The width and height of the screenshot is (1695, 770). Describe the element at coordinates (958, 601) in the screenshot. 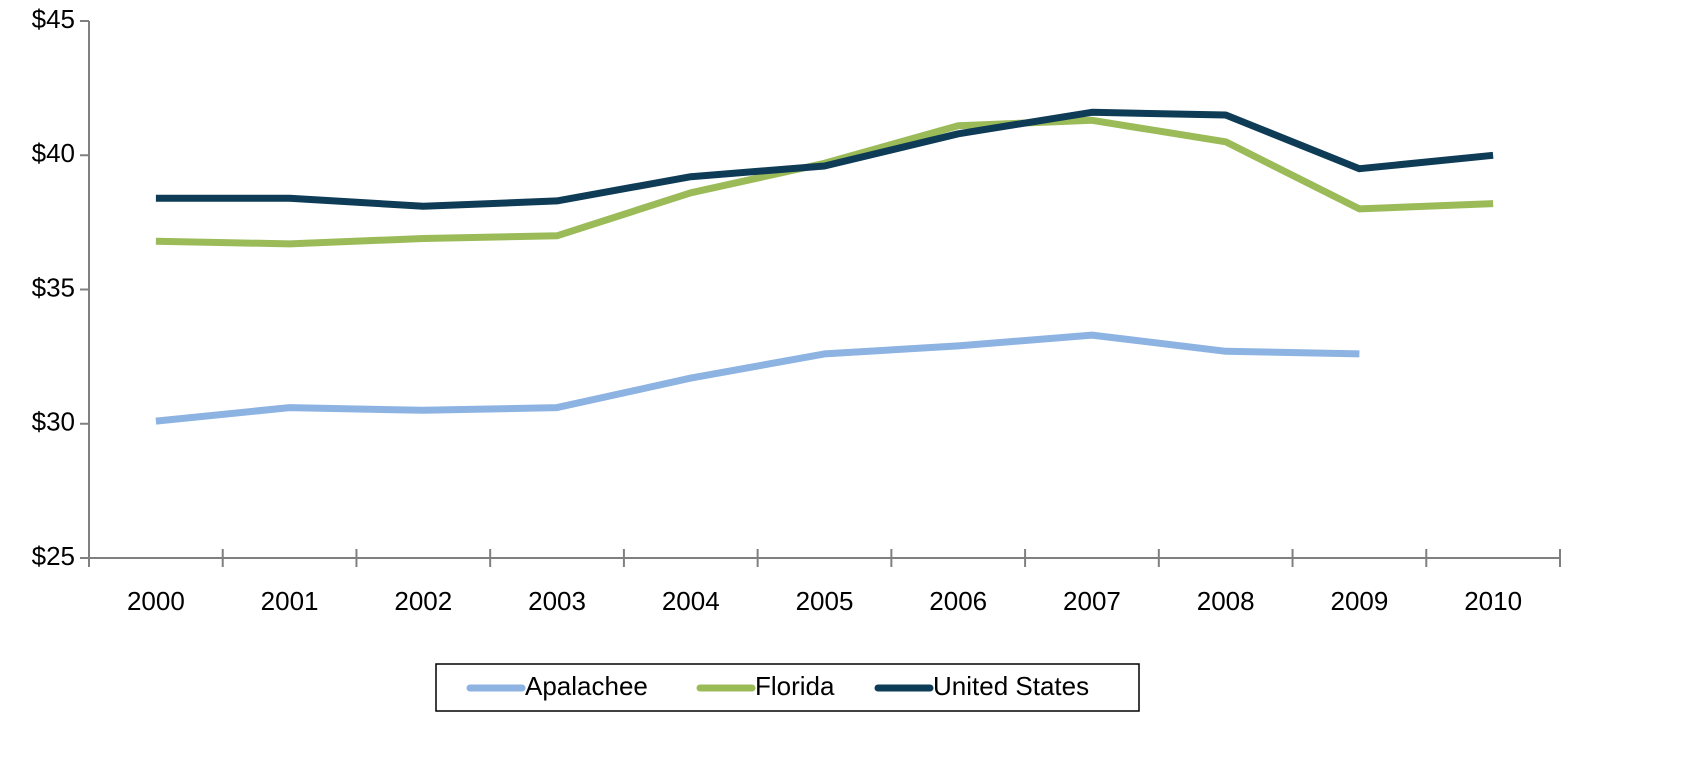

I see `x-tick-label: 2006` at that location.